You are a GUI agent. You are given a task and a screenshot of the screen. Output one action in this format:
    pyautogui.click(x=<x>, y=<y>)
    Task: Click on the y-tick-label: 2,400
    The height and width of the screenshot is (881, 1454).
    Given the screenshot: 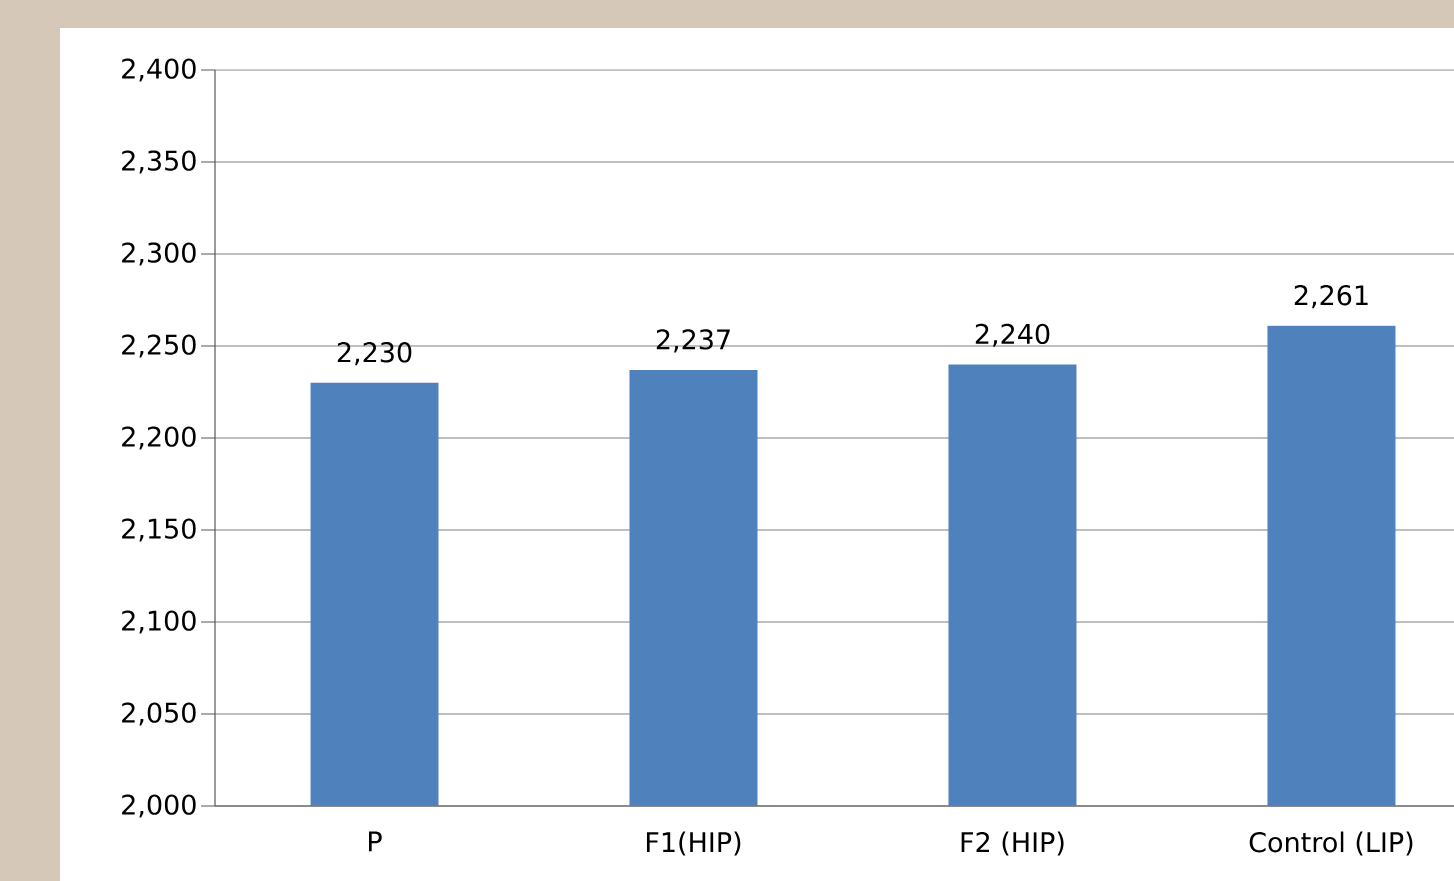 What is the action you would take?
    pyautogui.click(x=159, y=70)
    